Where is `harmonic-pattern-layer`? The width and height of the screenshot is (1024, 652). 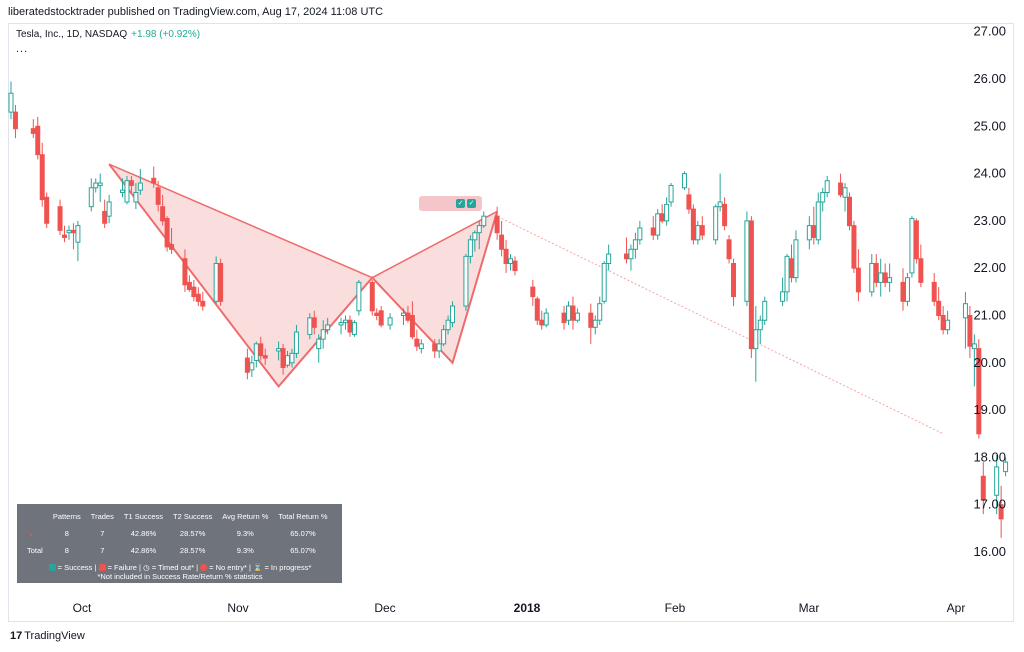
harmonic-pattern-layer is located at coordinates (303, 276).